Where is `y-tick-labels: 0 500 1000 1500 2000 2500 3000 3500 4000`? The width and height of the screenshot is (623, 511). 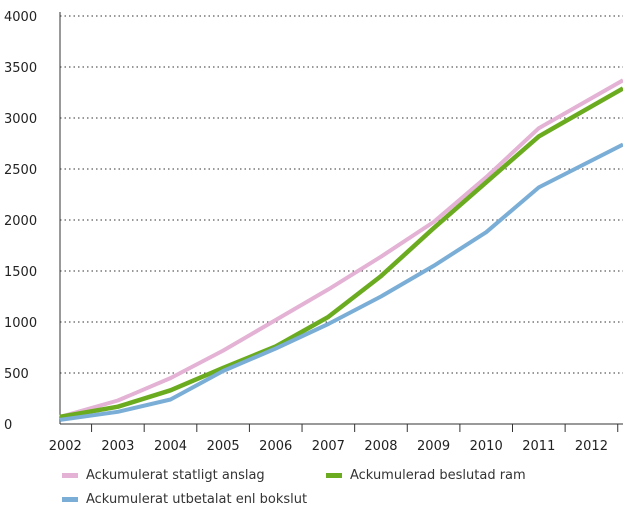
y-tick-labels: 0 500 1000 1500 2000 2500 3000 3500 4000 is located at coordinates (20, 221).